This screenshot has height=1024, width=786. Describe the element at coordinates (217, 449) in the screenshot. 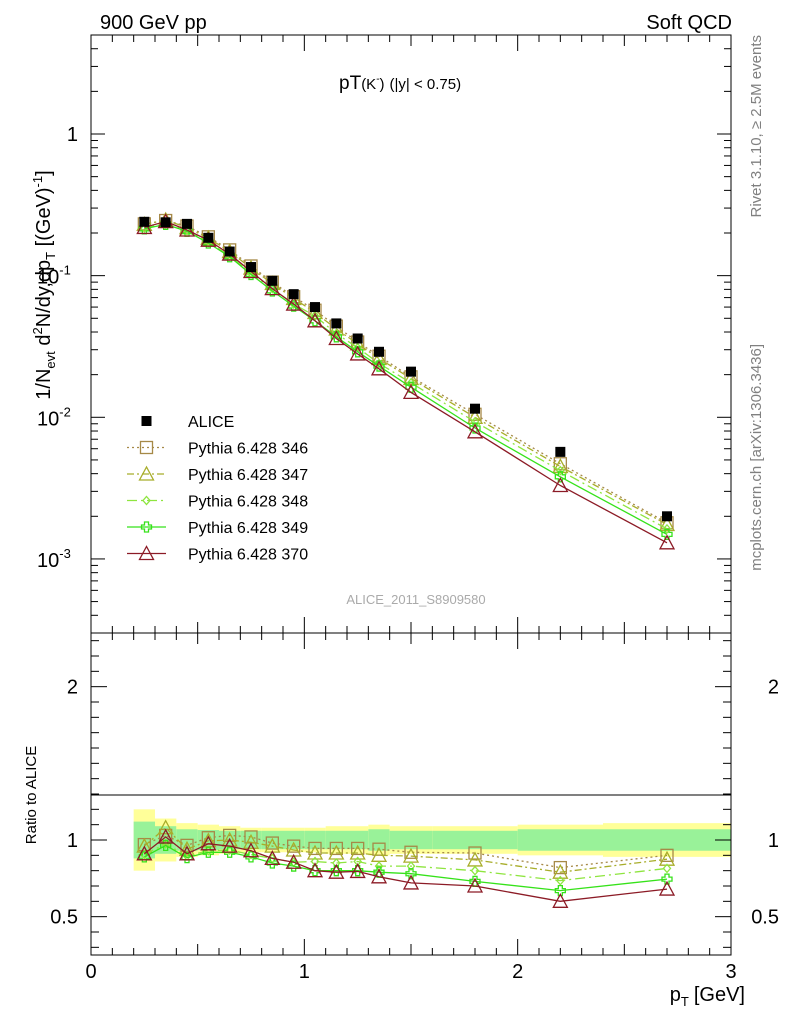

I see `legend-item-0: Pythia 6.428 346` at that location.